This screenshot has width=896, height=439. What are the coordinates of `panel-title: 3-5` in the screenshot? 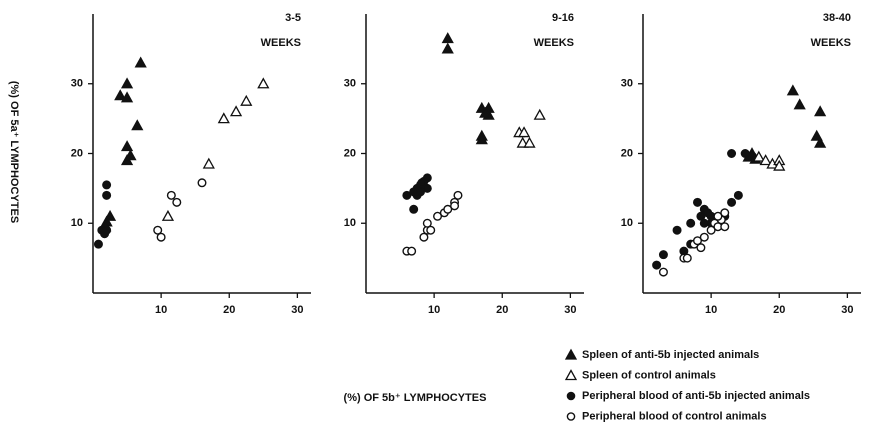 It's located at (293, 18).